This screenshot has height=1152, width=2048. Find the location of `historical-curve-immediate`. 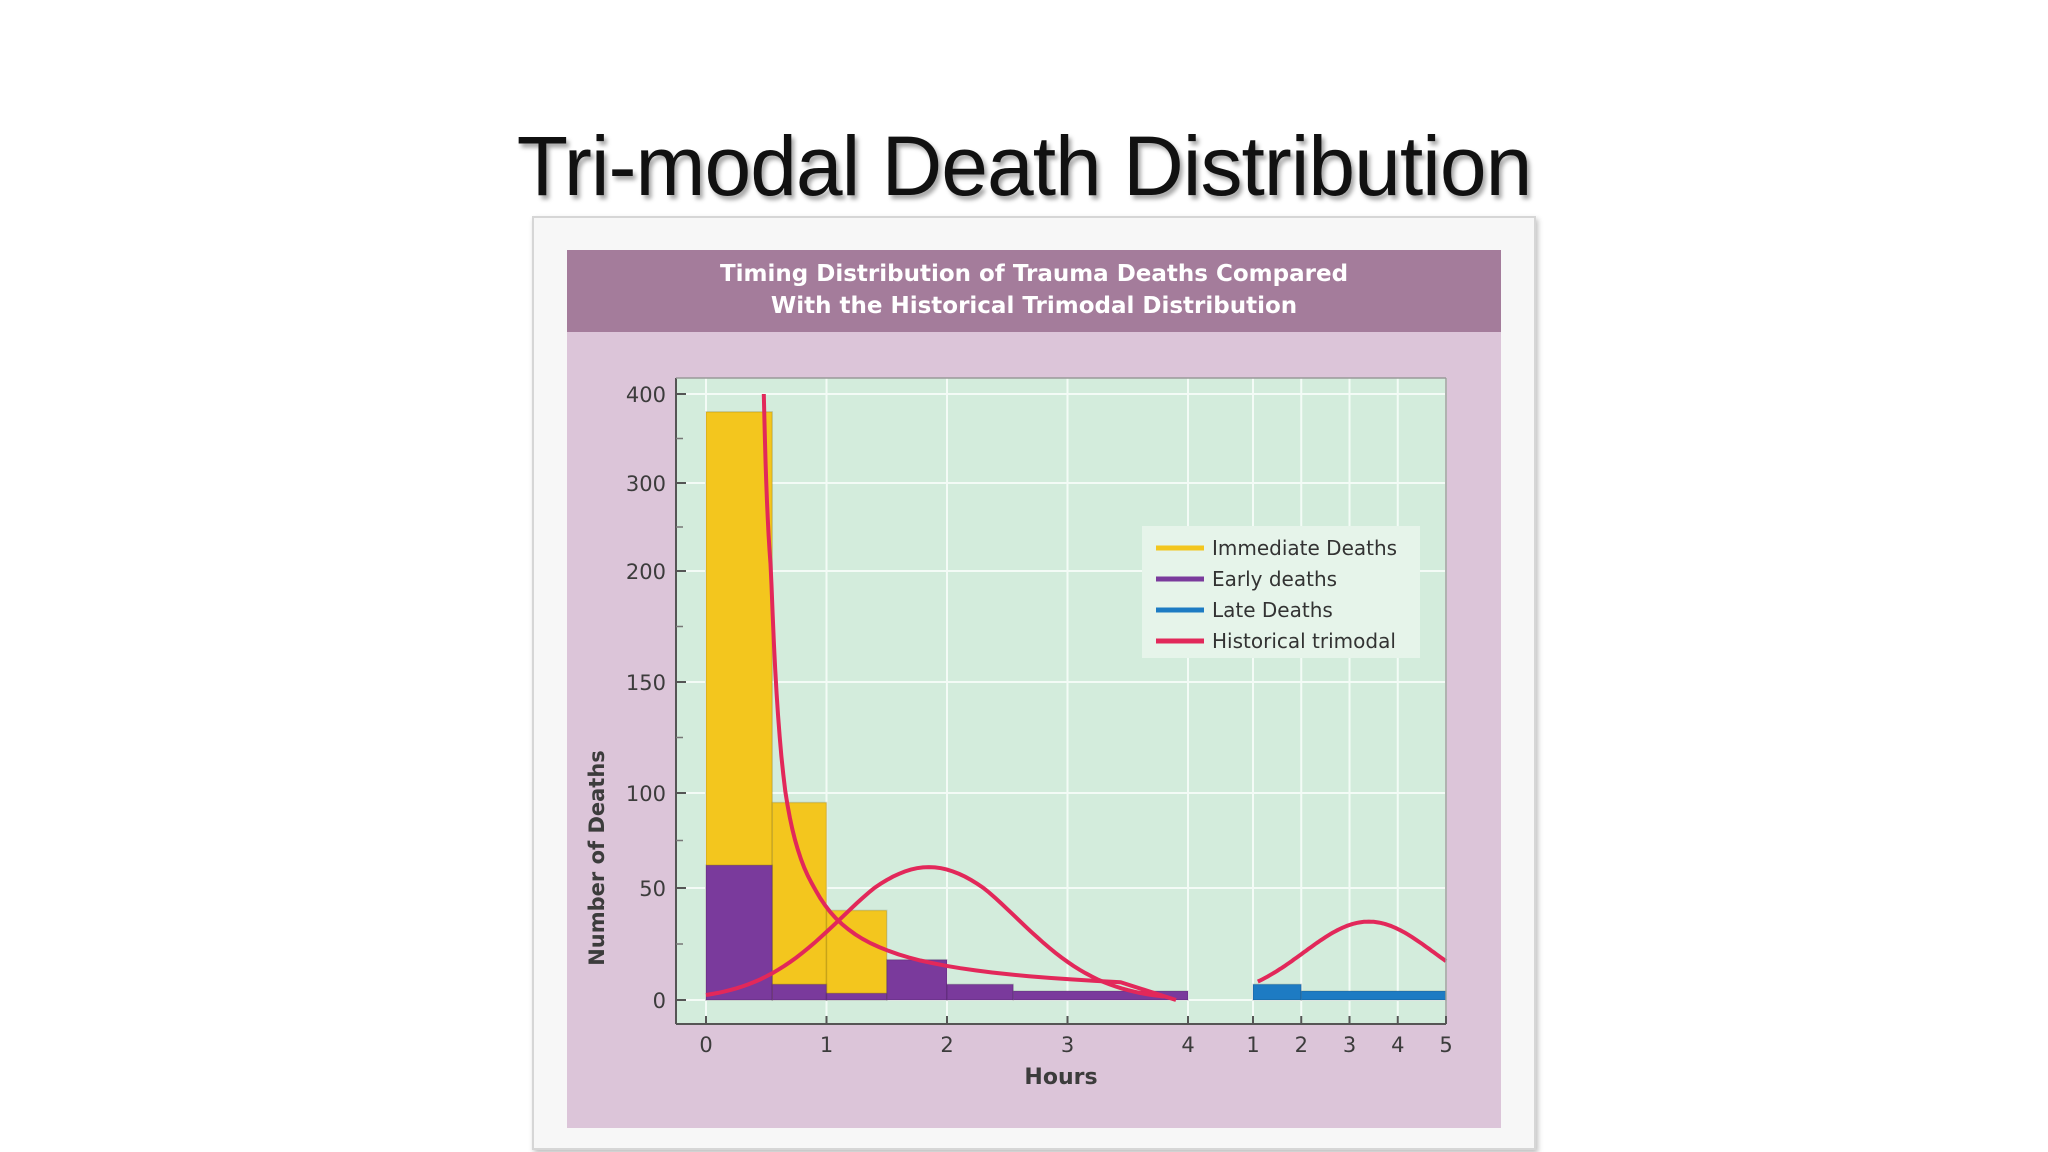

historical-curve-immediate is located at coordinates (969, 697).